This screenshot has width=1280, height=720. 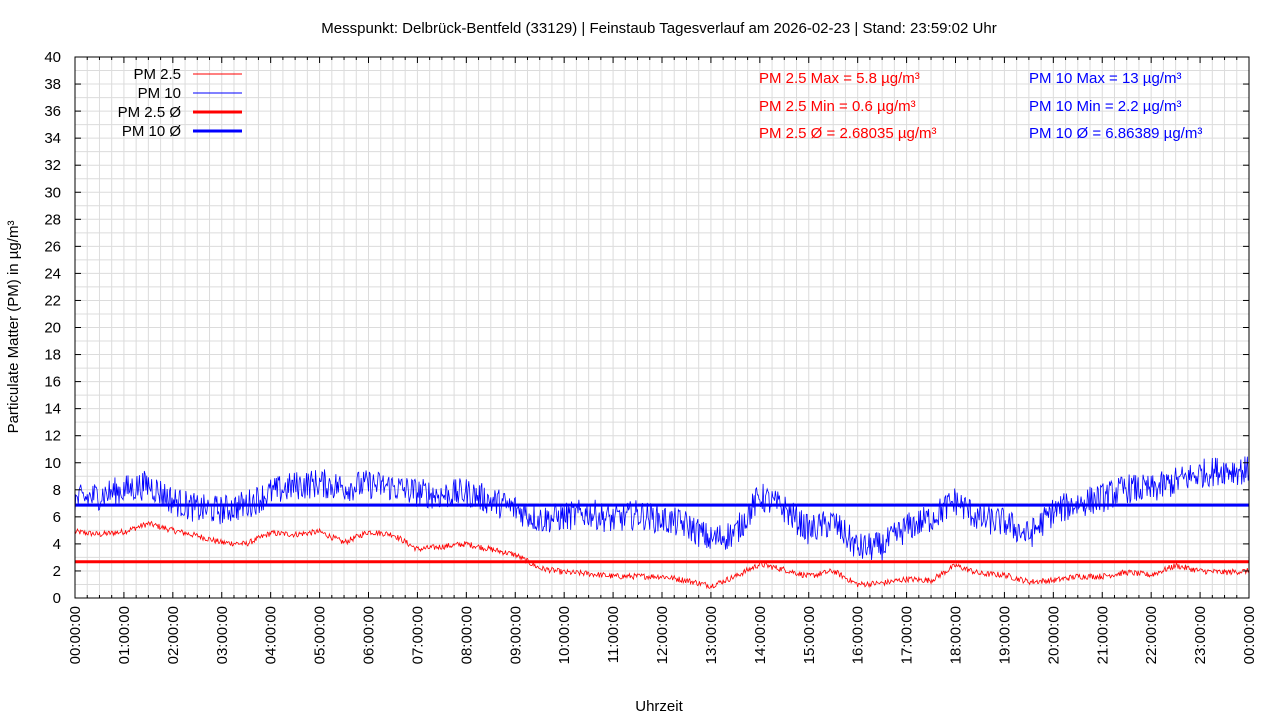 What do you see at coordinates (124, 635) in the screenshot?
I see `x-tick-label: 01:00:00` at bounding box center [124, 635].